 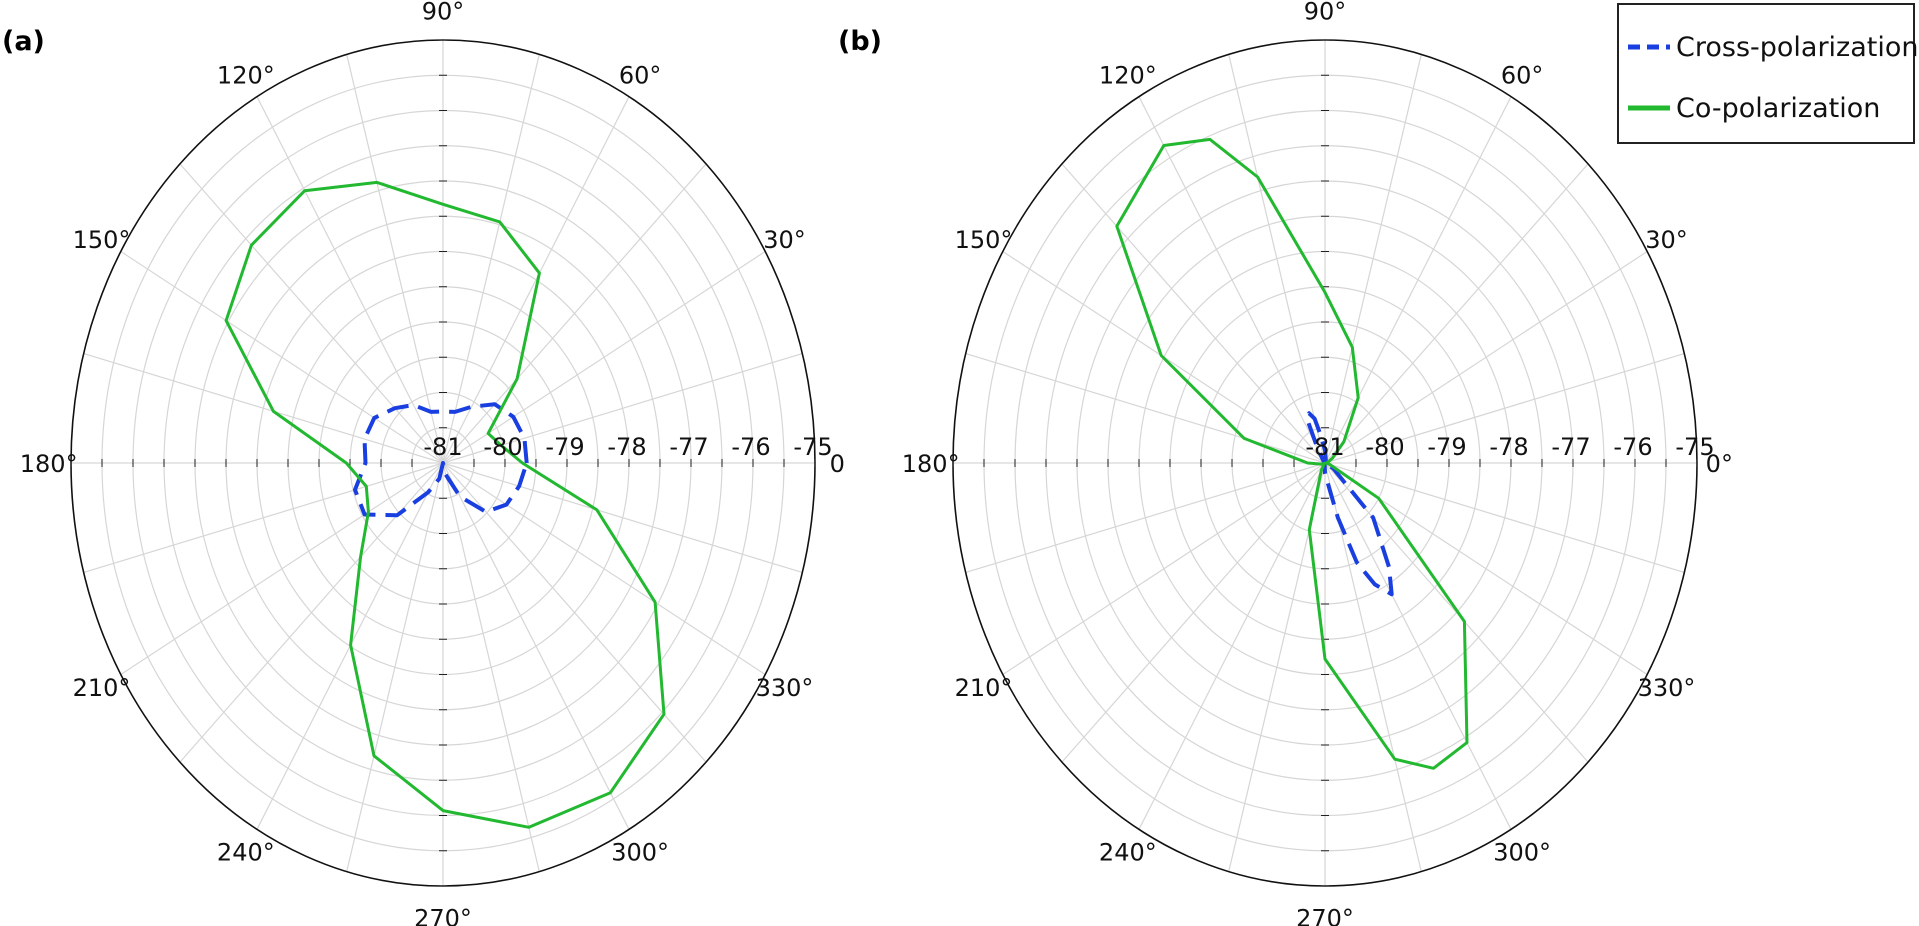 I want to click on panel-label: (b), so click(x=860, y=41).